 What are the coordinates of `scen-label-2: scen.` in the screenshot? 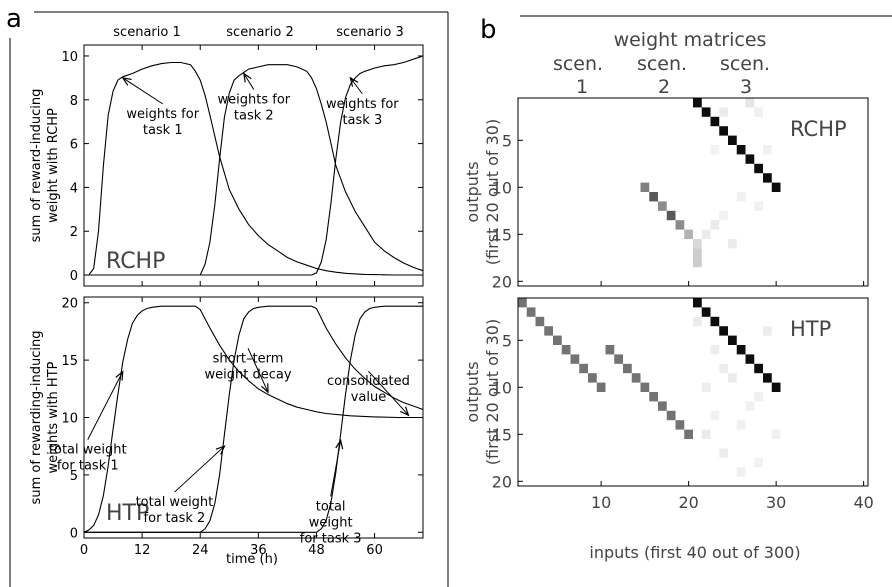 It's located at (662, 64).